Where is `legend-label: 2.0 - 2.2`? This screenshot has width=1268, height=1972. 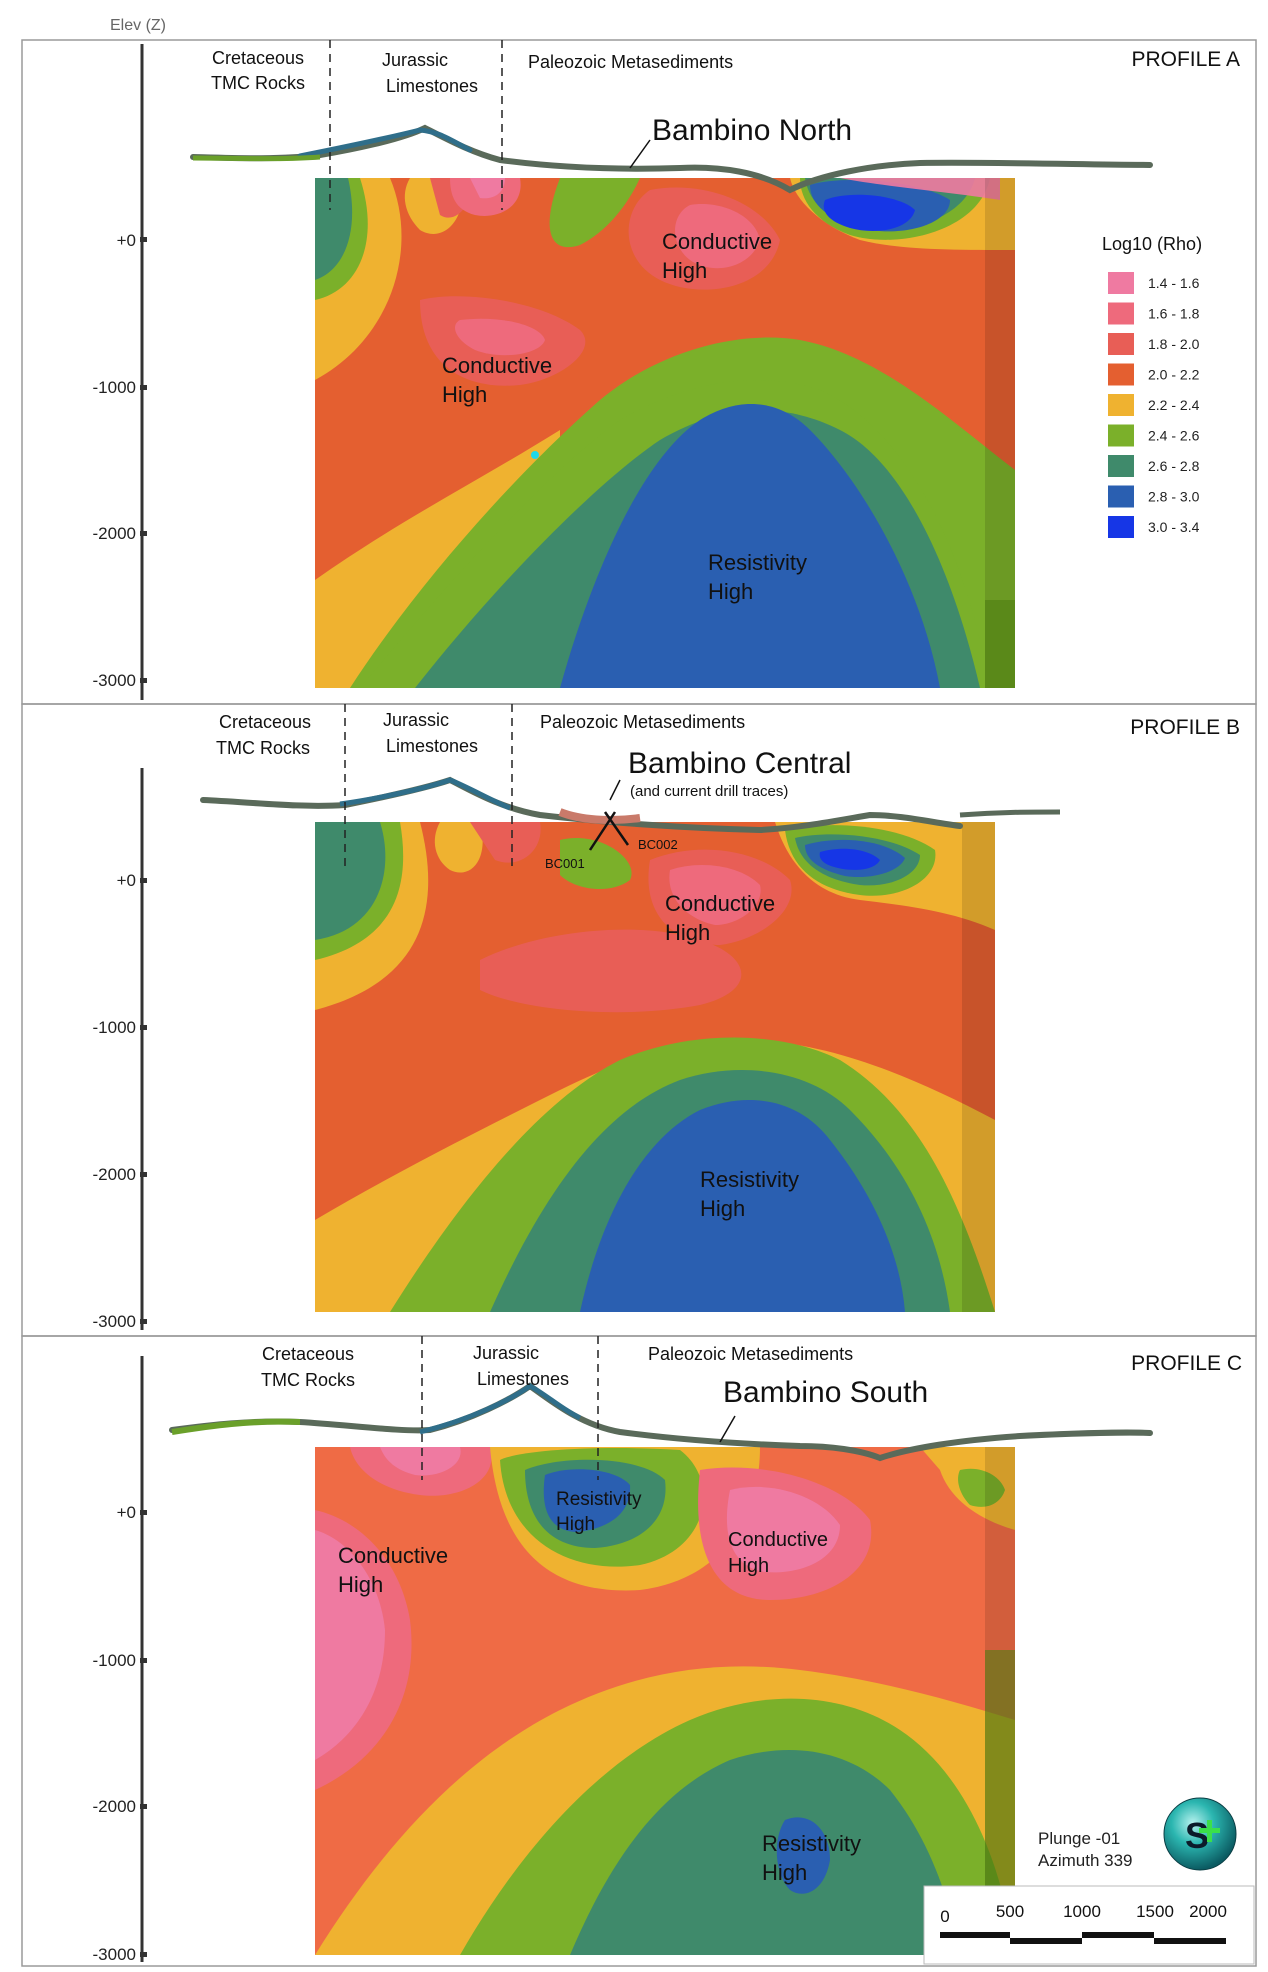
legend-label: 2.0 - 2.2 is located at coordinates (1174, 375).